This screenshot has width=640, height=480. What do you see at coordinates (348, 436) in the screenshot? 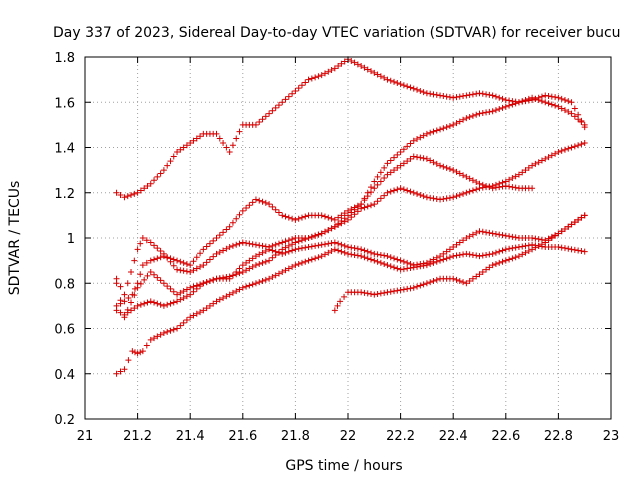
I see `x-tick-label: 22` at bounding box center [348, 436].